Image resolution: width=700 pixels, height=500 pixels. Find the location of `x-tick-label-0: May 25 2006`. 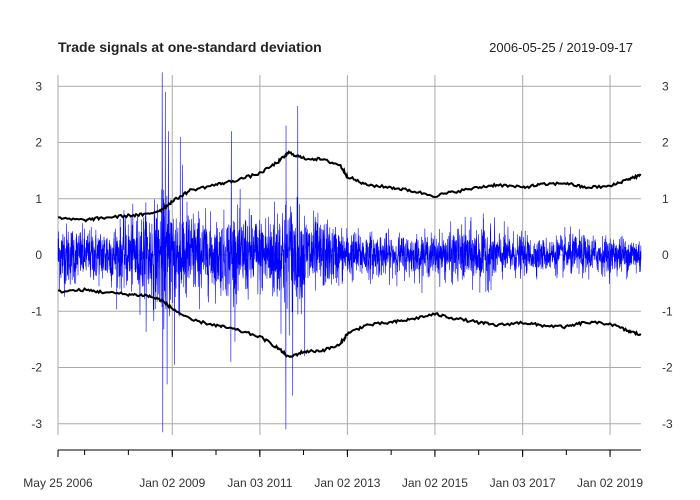

x-tick-label-0: May 25 2006 is located at coordinates (58, 483).